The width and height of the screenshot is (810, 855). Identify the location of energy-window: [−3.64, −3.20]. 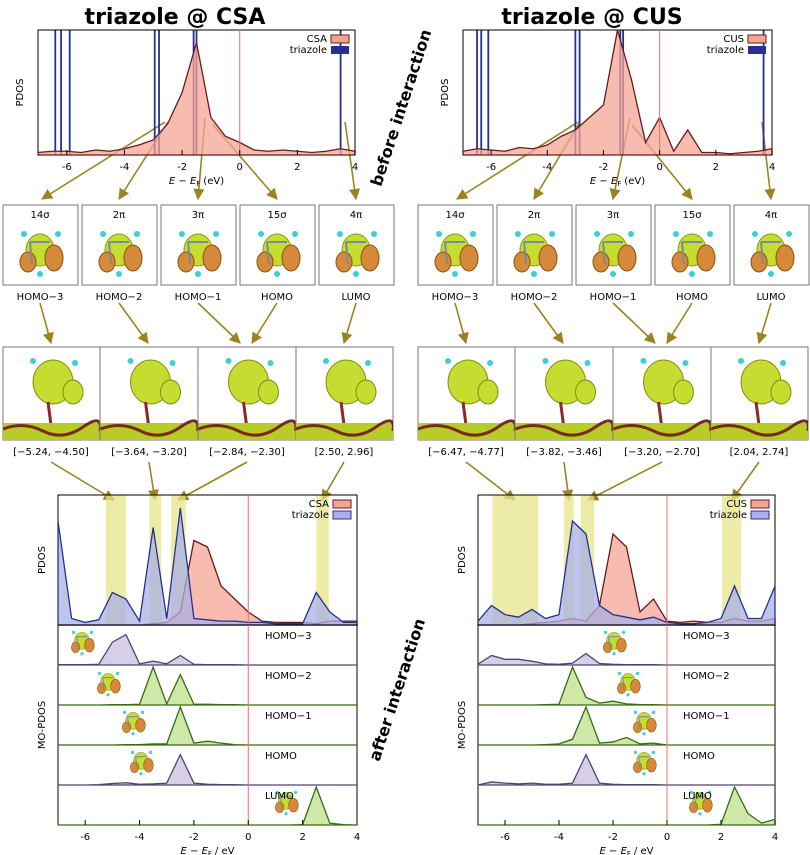
(149, 452).